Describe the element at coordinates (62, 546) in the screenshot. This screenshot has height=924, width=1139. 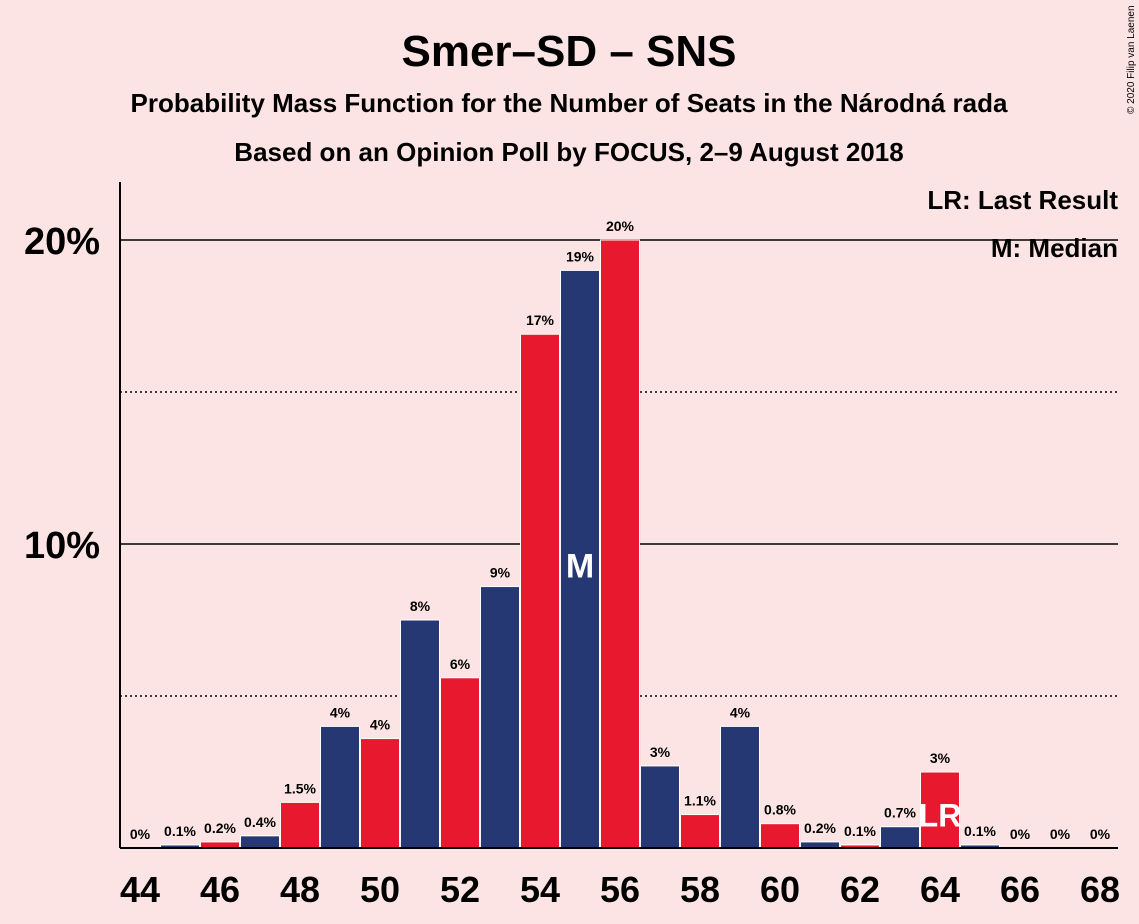
I see `y-tick-label: 10%` at that location.